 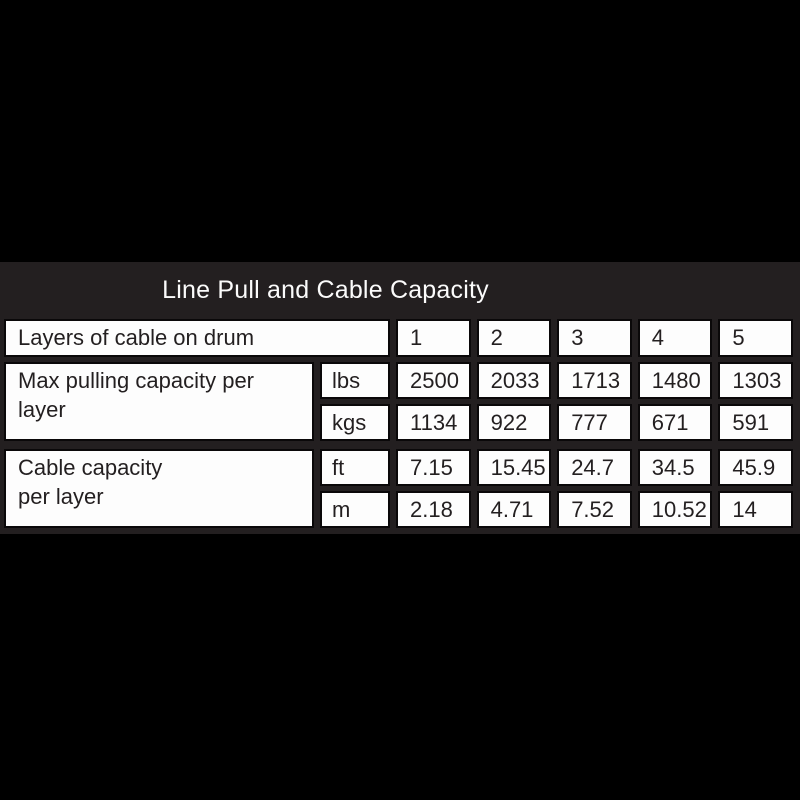 I want to click on layers-header-row: Layers of cable on drum 1 2 3 4 5, so click(x=398, y=338).